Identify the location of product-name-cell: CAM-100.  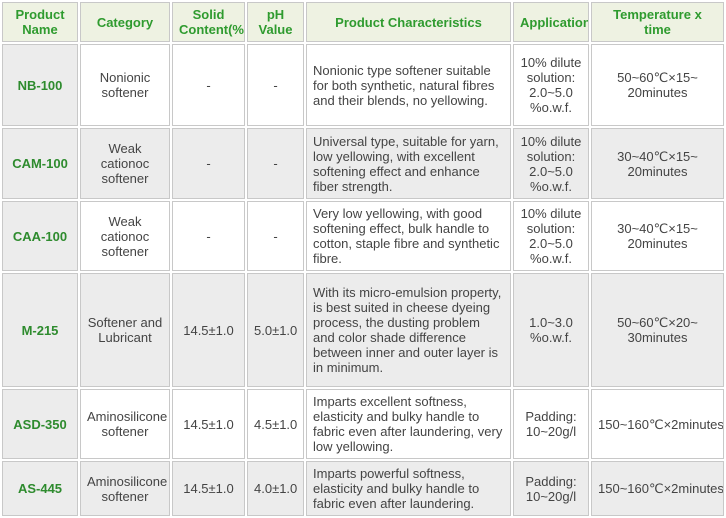
(40, 163).